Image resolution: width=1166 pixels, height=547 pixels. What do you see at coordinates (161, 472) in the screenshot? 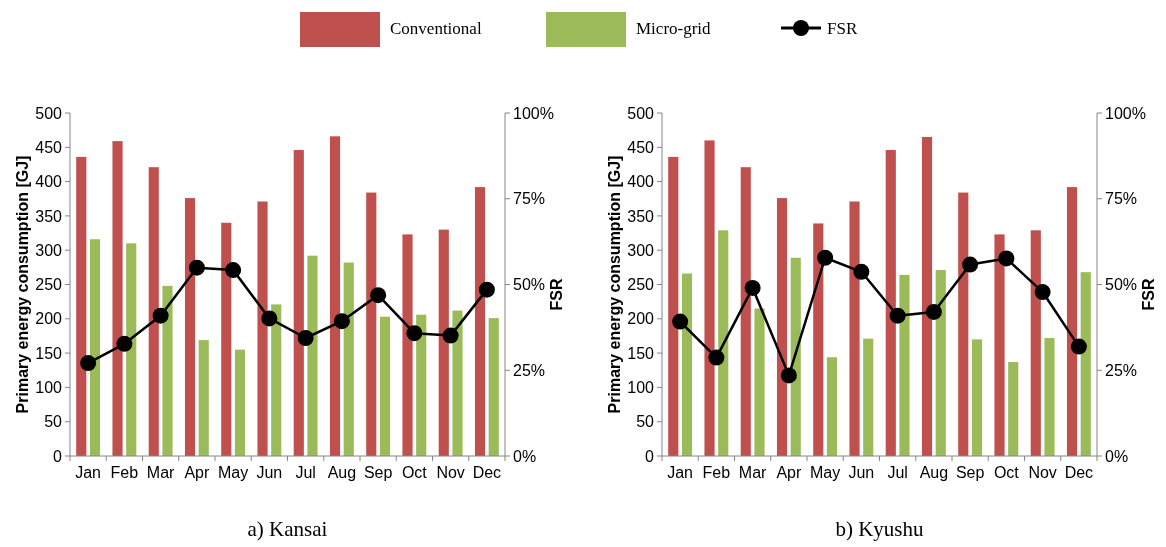
I see `x-tick-label: Mar` at bounding box center [161, 472].